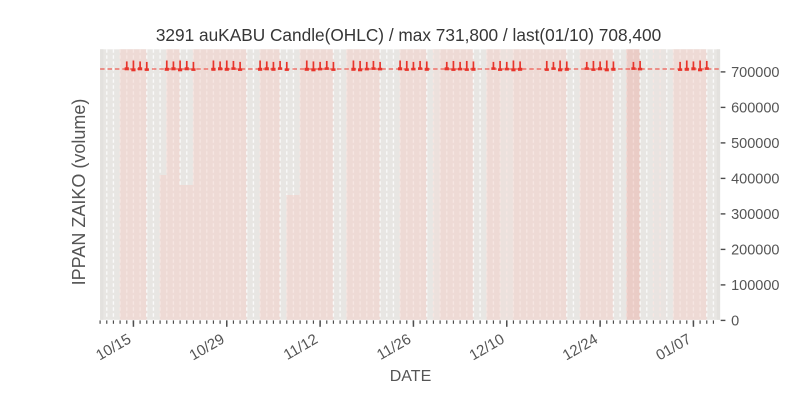  I want to click on svg-text: 400000, so click(755, 180).